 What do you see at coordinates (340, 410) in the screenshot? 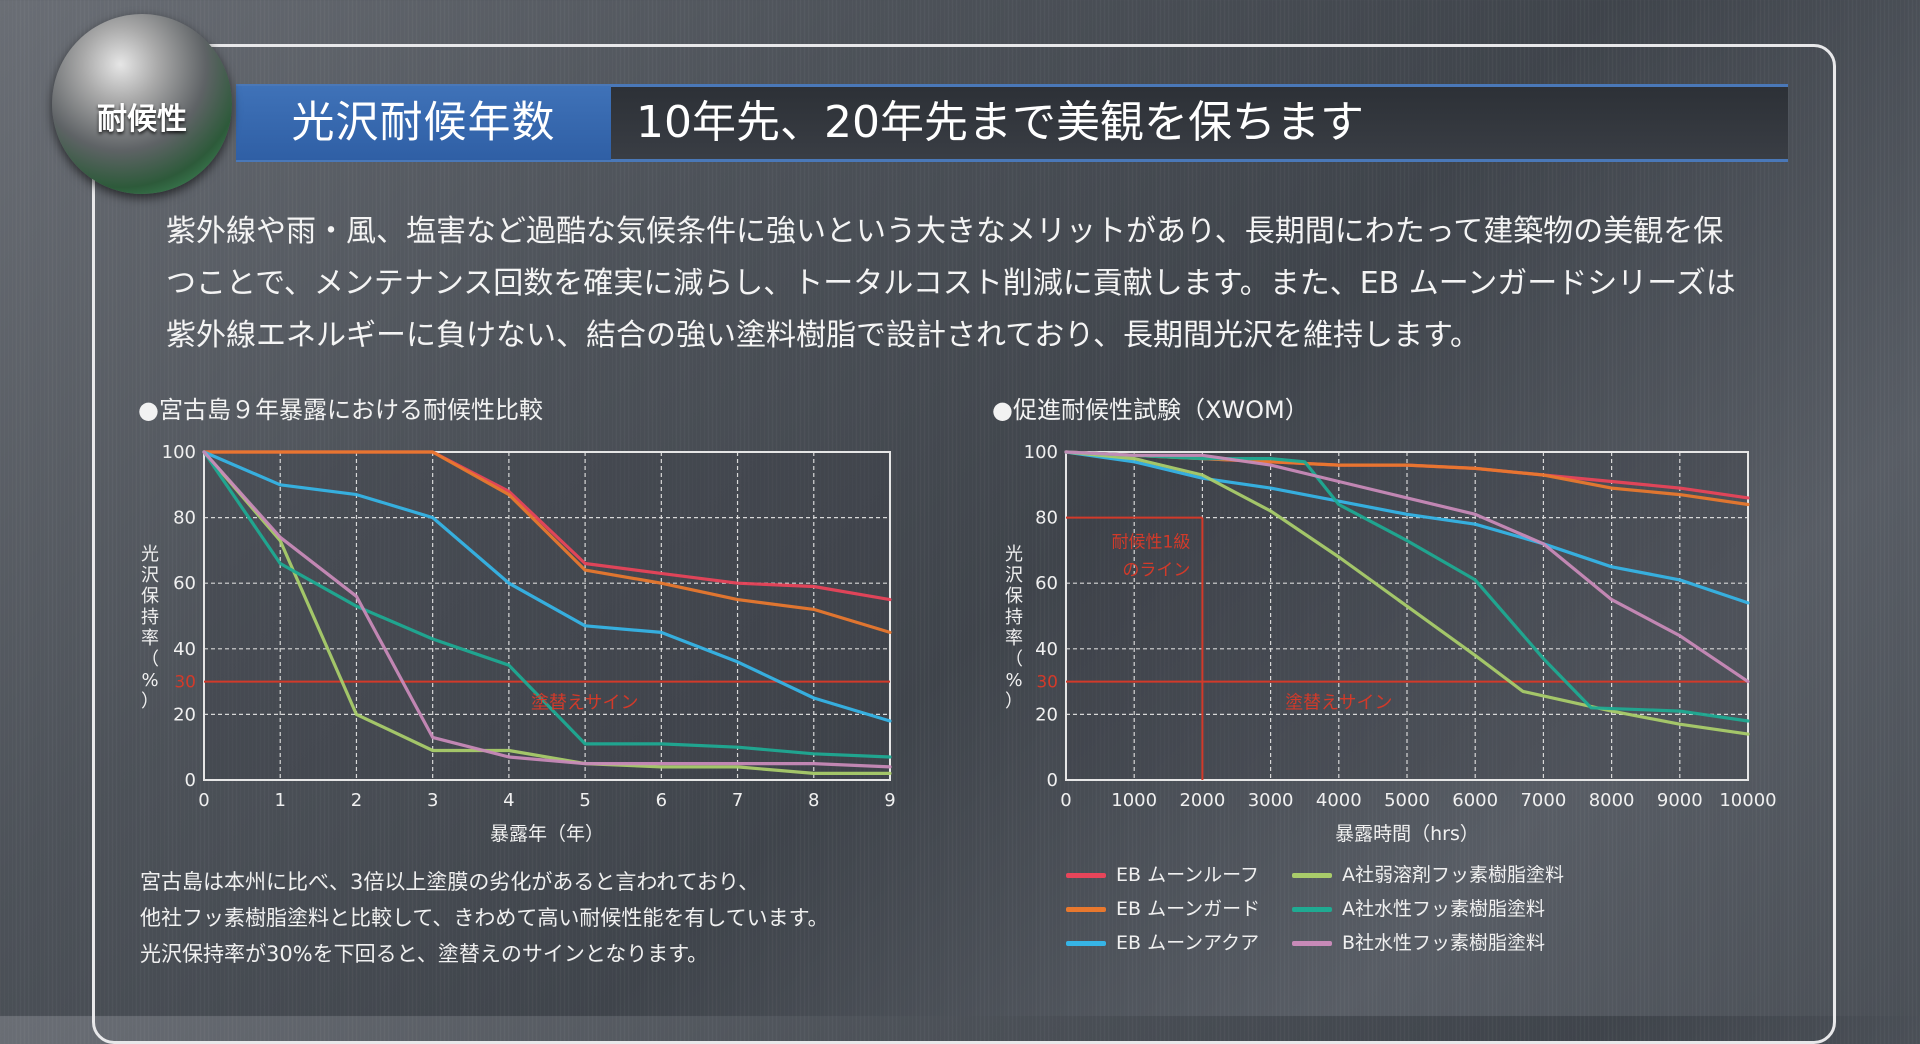
I see `chart1-title: ●宮古島９年暴露における耐候性比較` at bounding box center [340, 410].